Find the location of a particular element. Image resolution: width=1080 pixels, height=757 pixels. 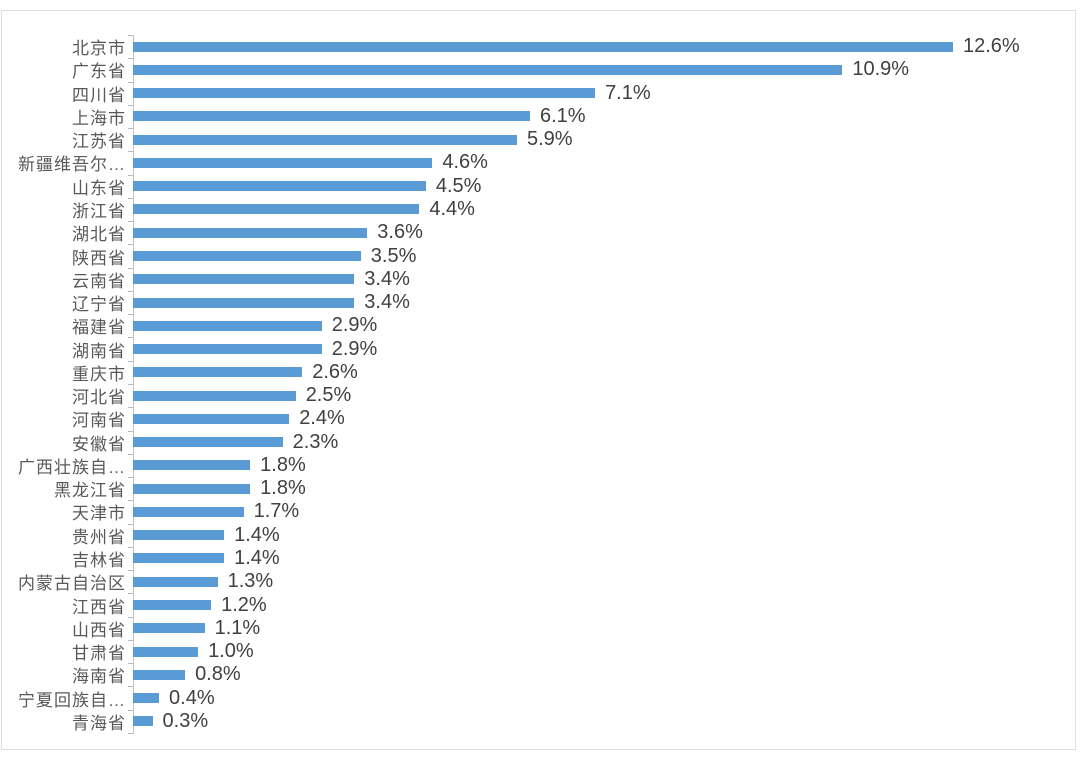

chart-row: 上海市 6.1% is located at coordinates (536, 116).